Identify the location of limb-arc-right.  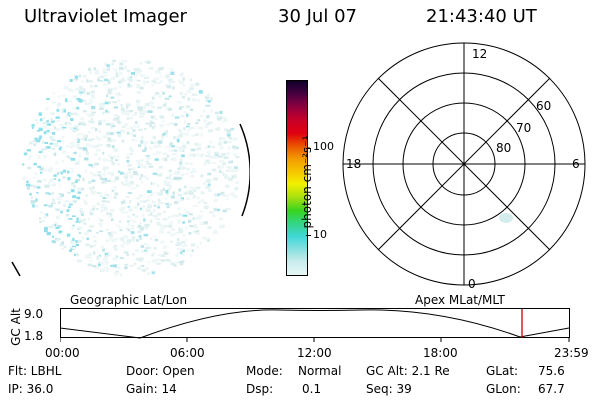
(244, 170).